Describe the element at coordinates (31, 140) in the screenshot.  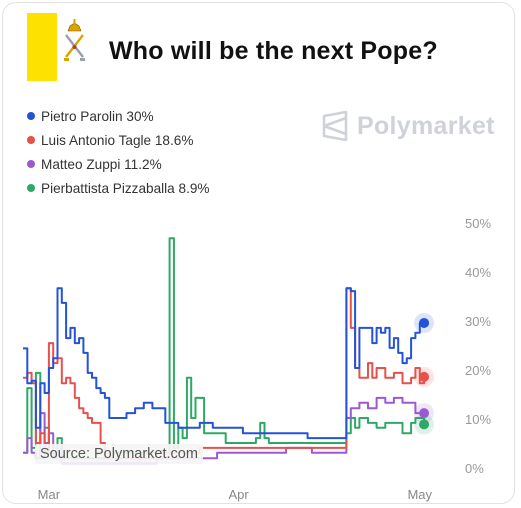
I see `legend-dot-tagle` at that location.